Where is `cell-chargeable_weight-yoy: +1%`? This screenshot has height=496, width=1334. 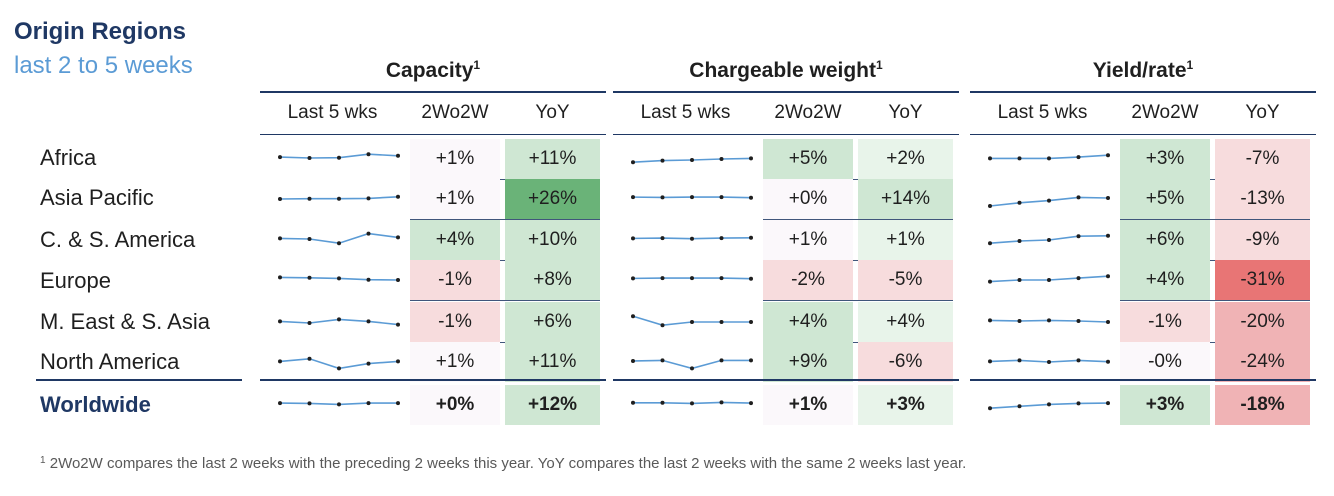
cell-chargeable_weight-yoy: +1% is located at coordinates (905, 240).